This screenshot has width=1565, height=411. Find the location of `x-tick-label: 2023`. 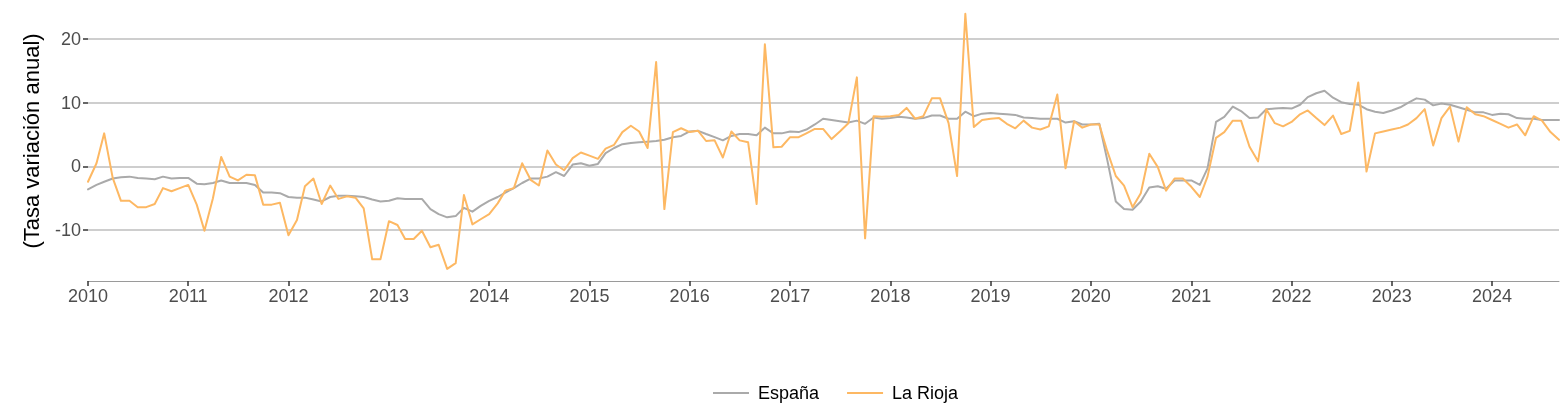

x-tick-label: 2023 is located at coordinates (1391, 296).